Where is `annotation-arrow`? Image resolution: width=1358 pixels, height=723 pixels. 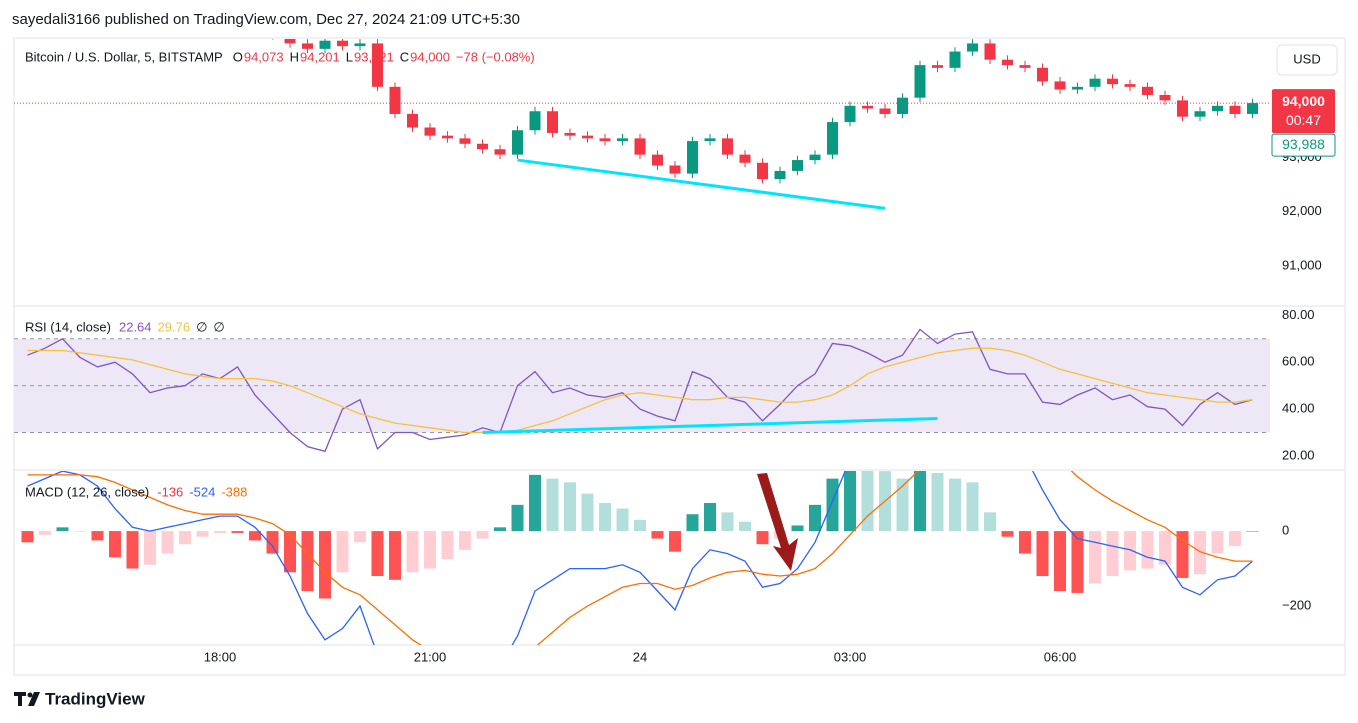 annotation-arrow is located at coordinates (777, 522).